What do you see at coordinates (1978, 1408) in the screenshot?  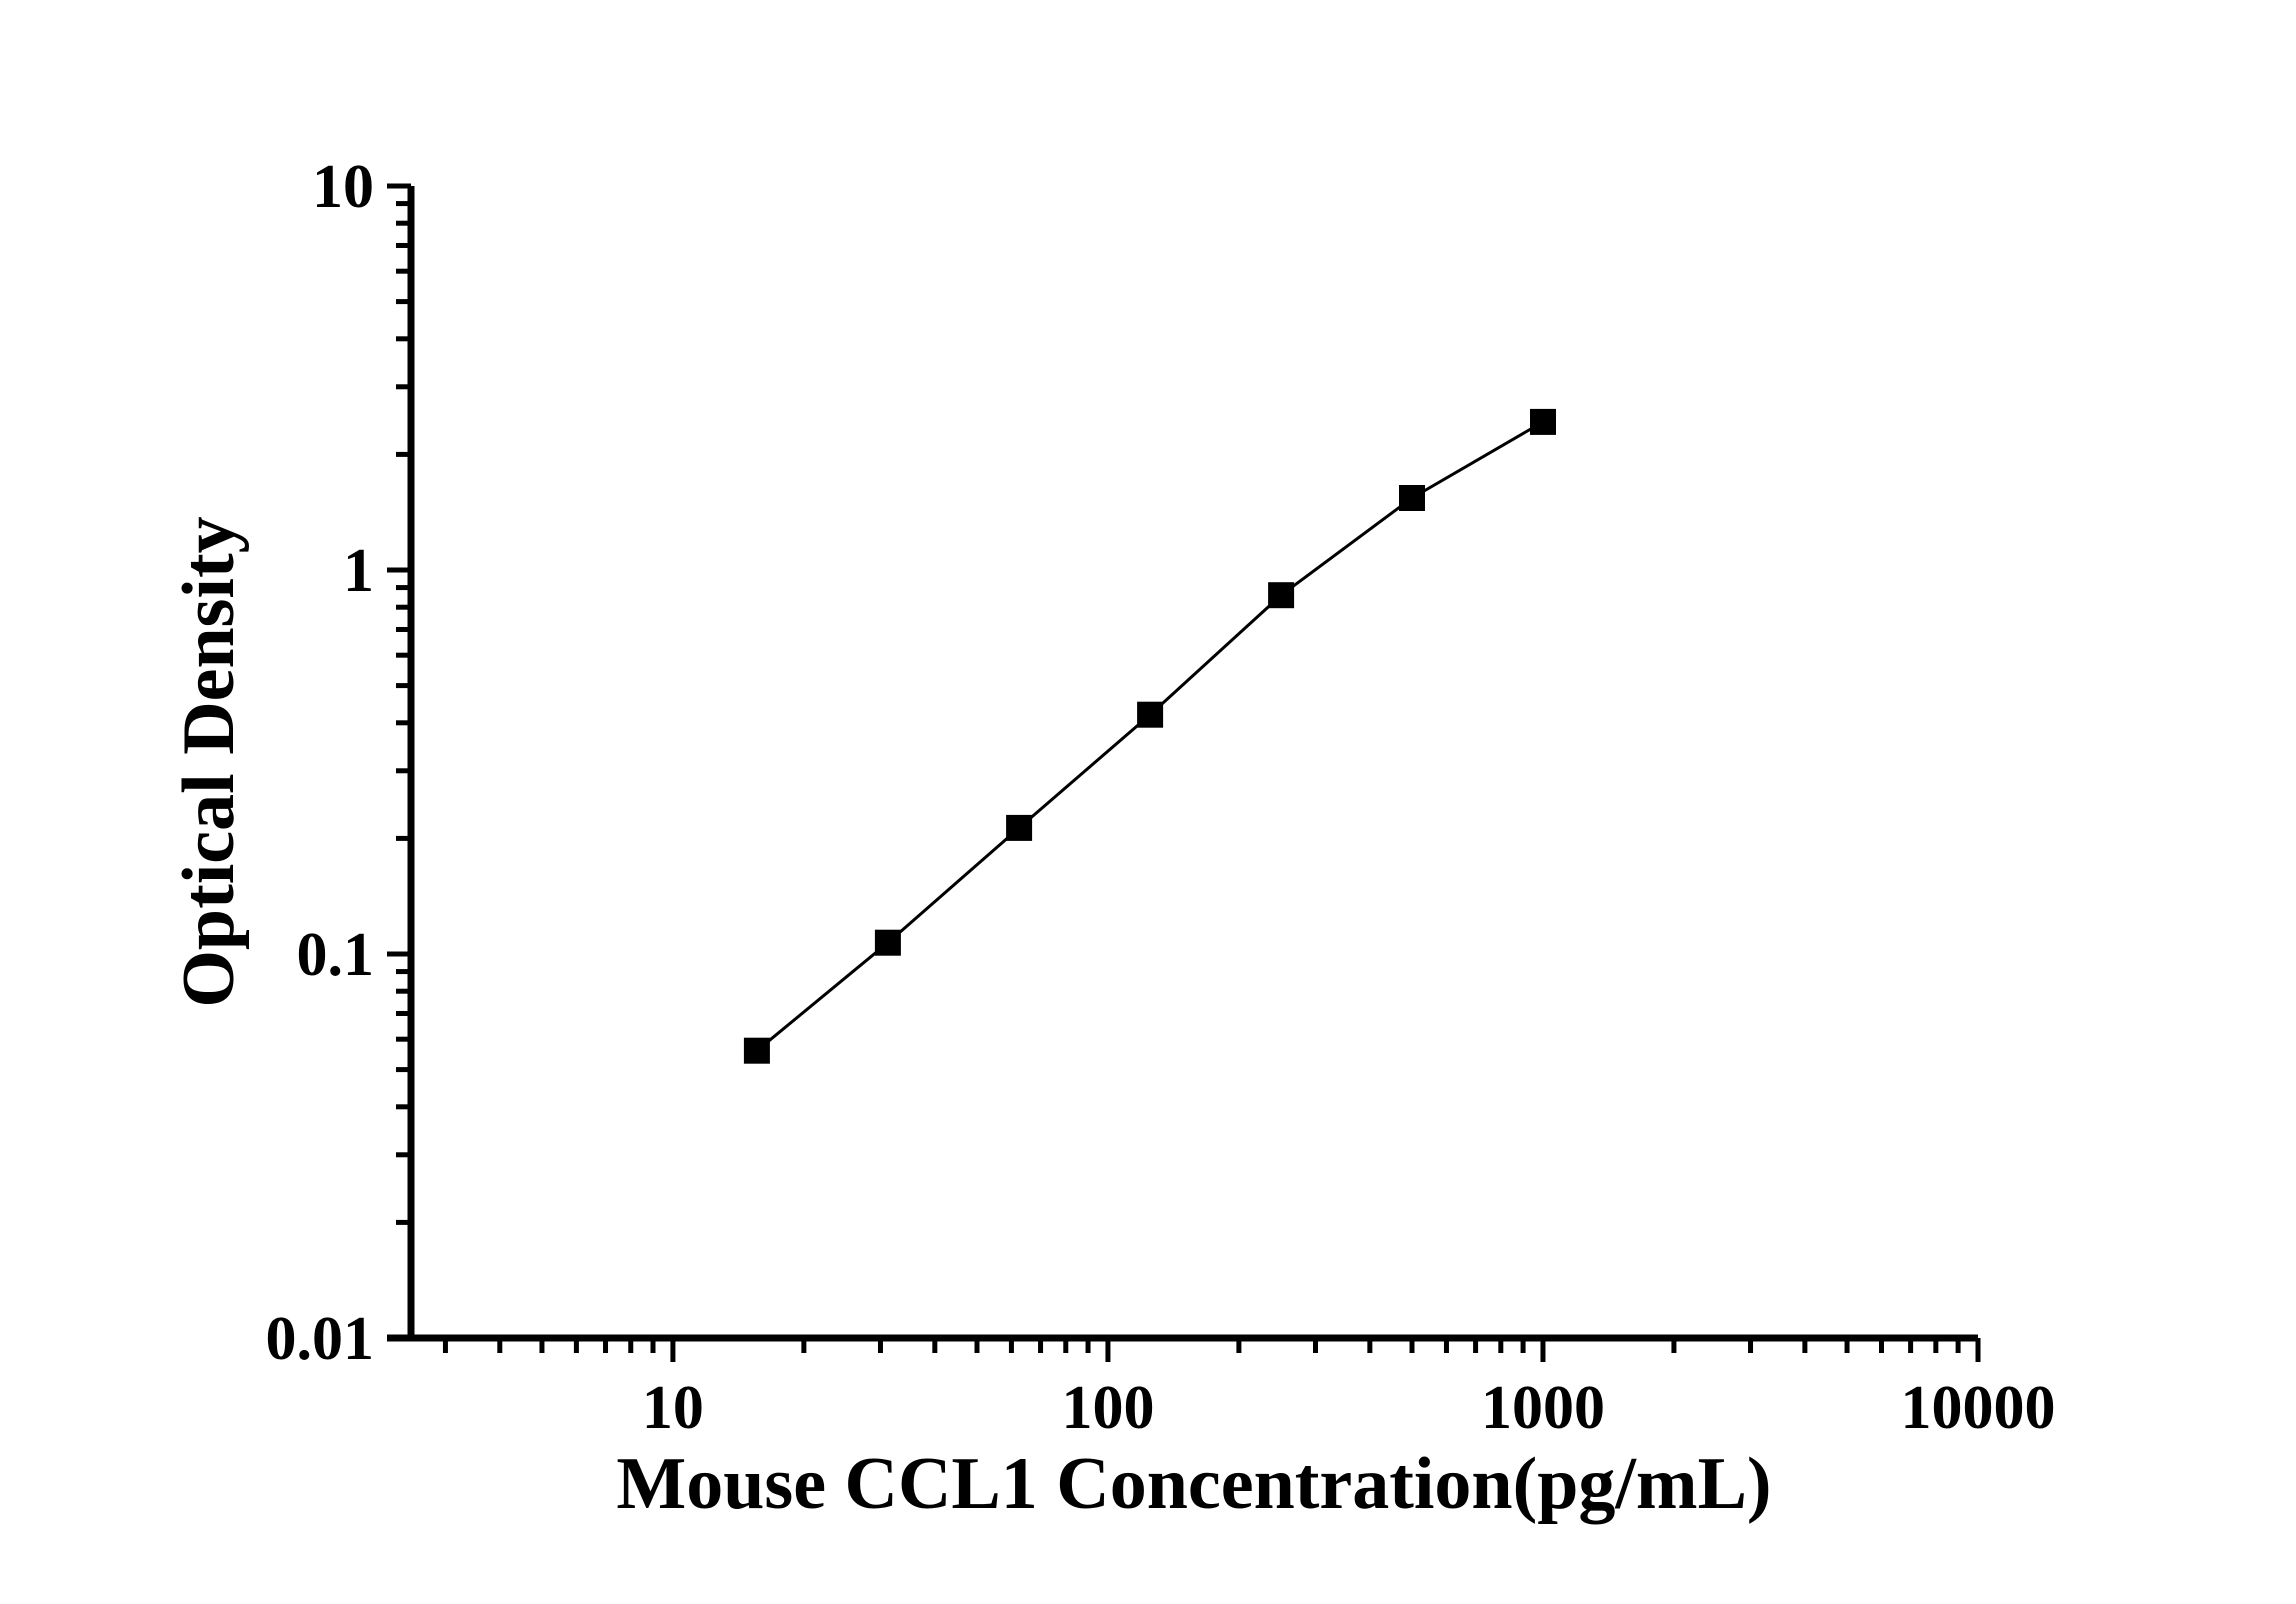 I see `x-tick-label: 10000` at bounding box center [1978, 1408].